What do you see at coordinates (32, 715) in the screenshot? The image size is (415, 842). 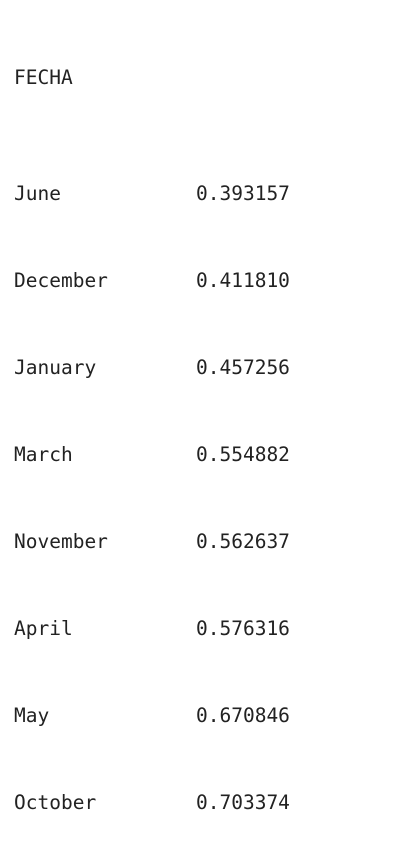 I see `row-label: May` at bounding box center [32, 715].